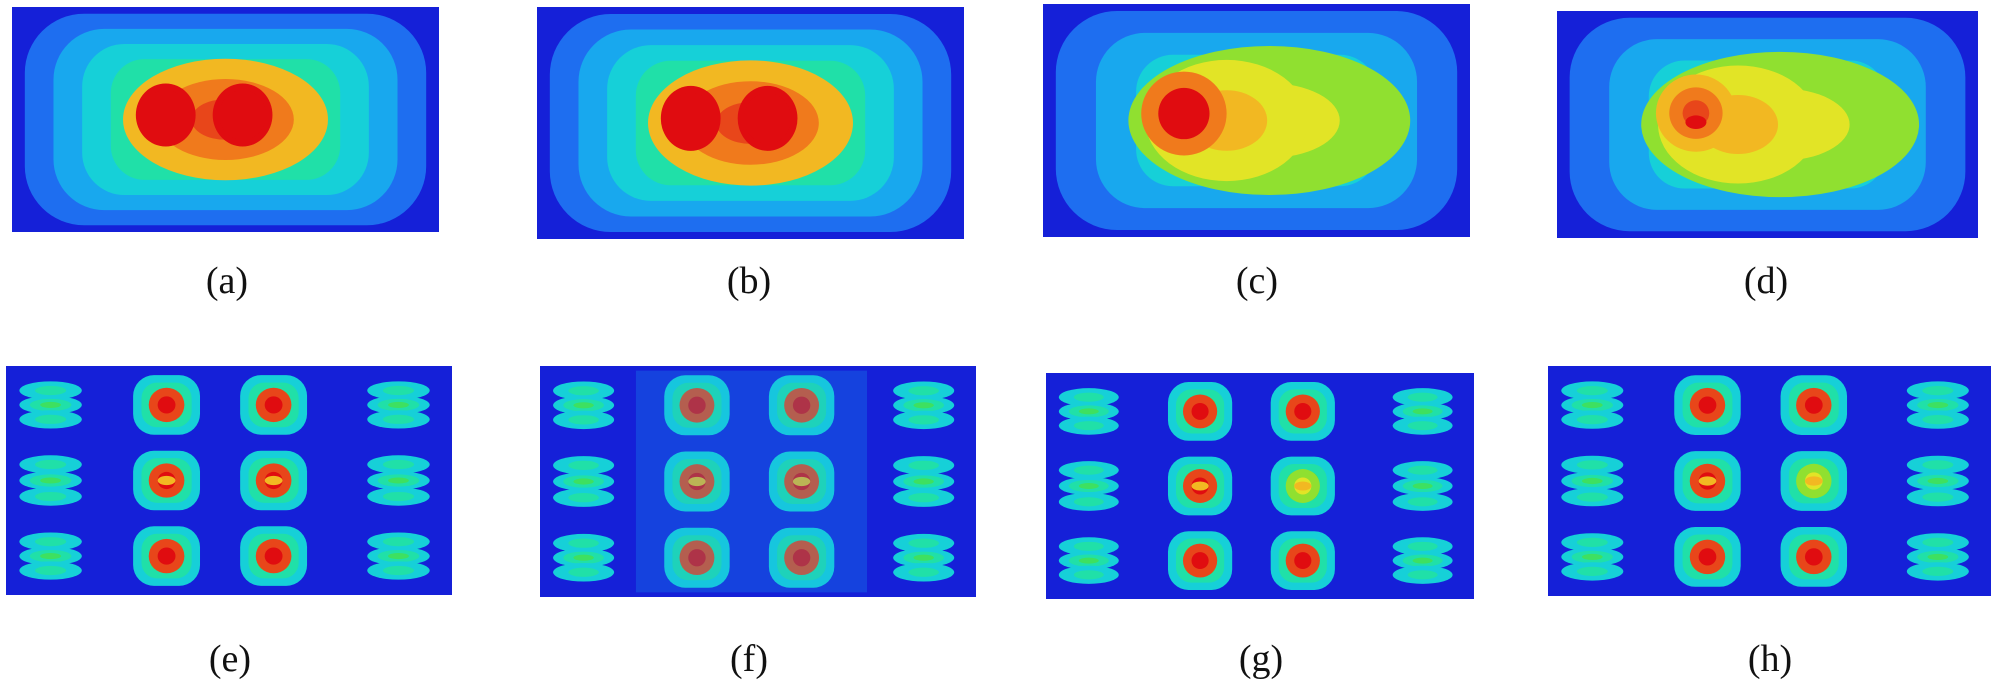 The width and height of the screenshot is (1999, 686). What do you see at coordinates (229, 480) in the screenshot?
I see `contour-plot-e` at bounding box center [229, 480].